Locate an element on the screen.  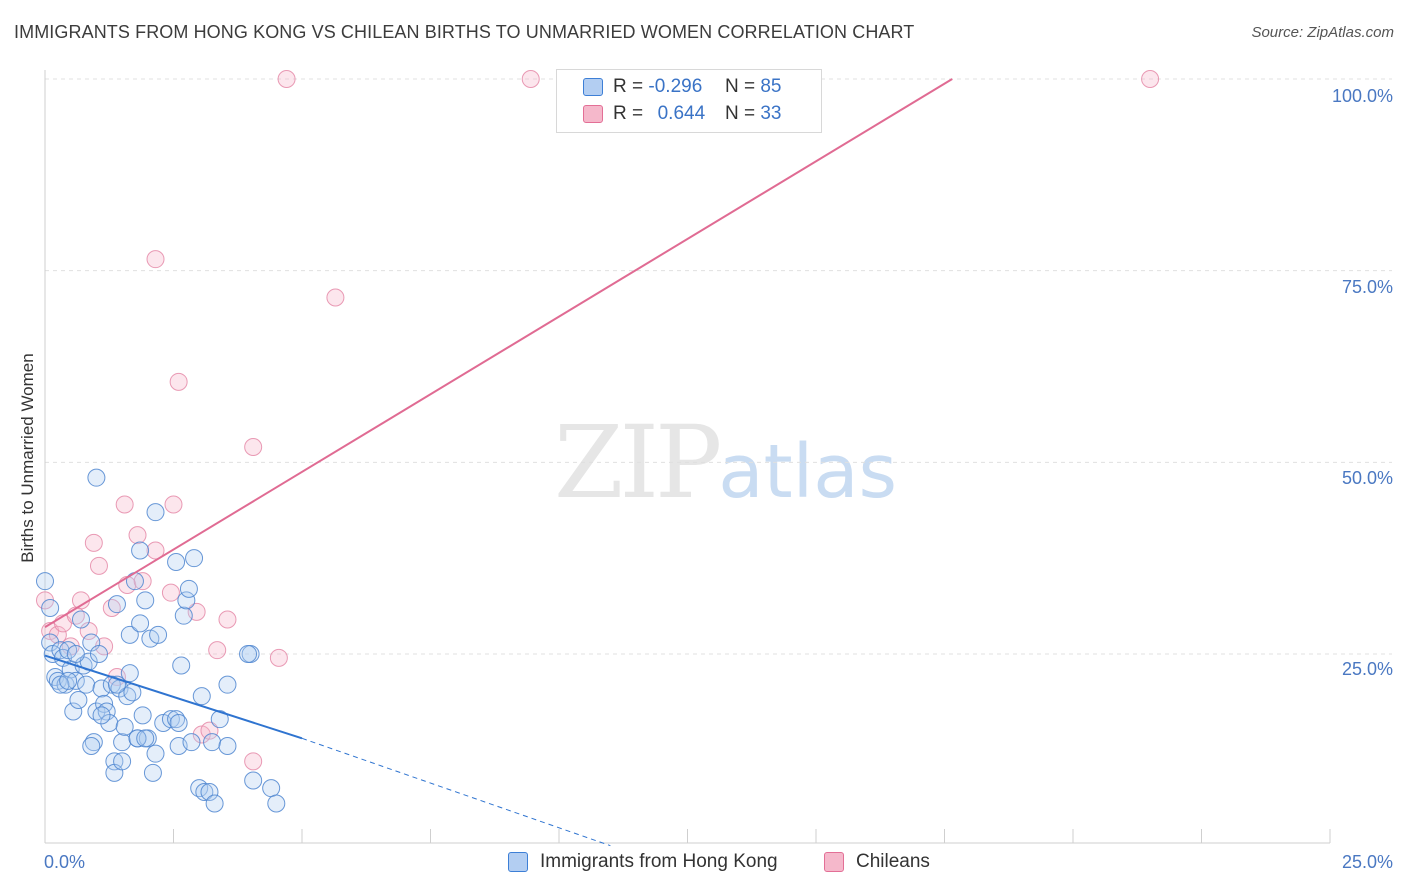
hong-kong-trendline-extension is located at coordinates (456, 792).